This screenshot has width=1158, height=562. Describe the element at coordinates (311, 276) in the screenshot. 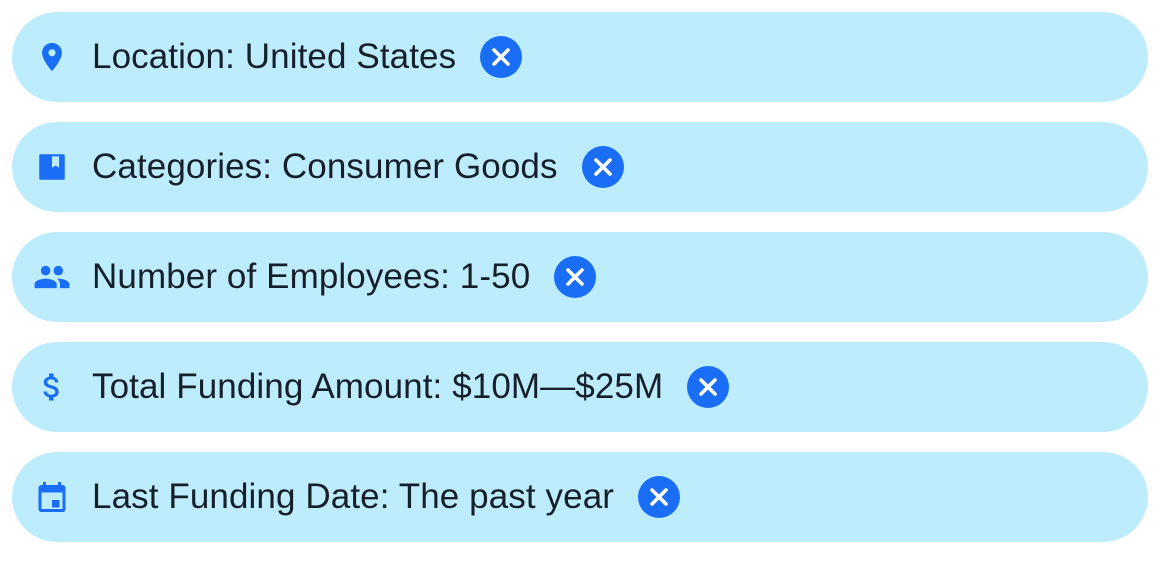

I see `filter-chip-label: Number of Employees: 1-50` at that location.